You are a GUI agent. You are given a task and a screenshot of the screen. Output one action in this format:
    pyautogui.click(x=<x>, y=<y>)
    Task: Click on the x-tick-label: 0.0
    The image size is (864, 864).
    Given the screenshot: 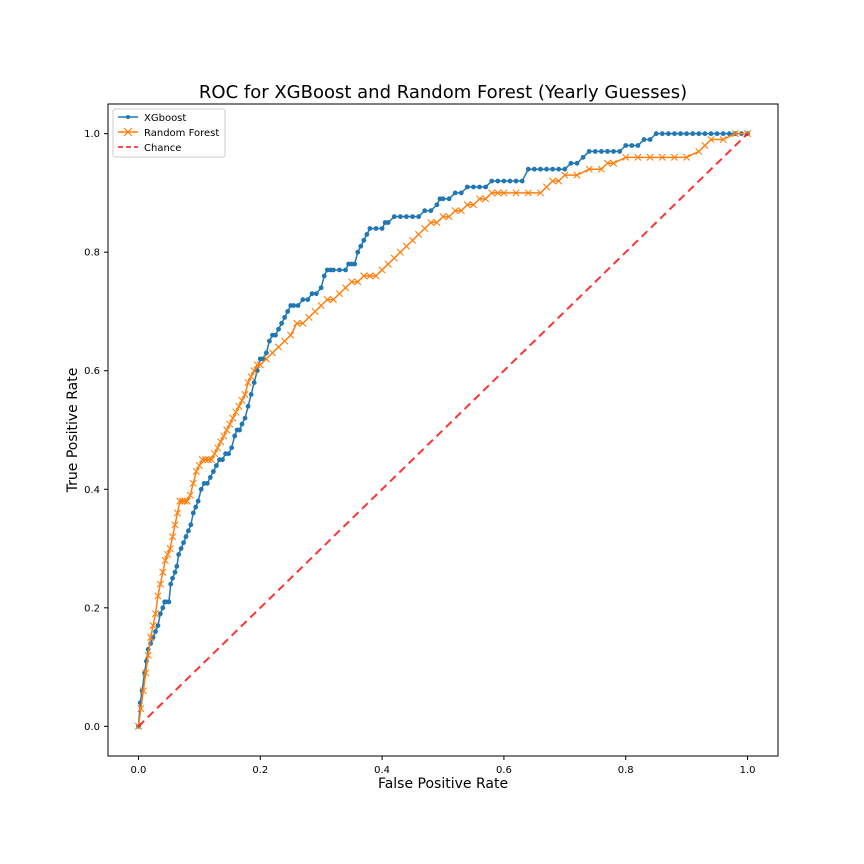 What is the action you would take?
    pyautogui.click(x=139, y=770)
    